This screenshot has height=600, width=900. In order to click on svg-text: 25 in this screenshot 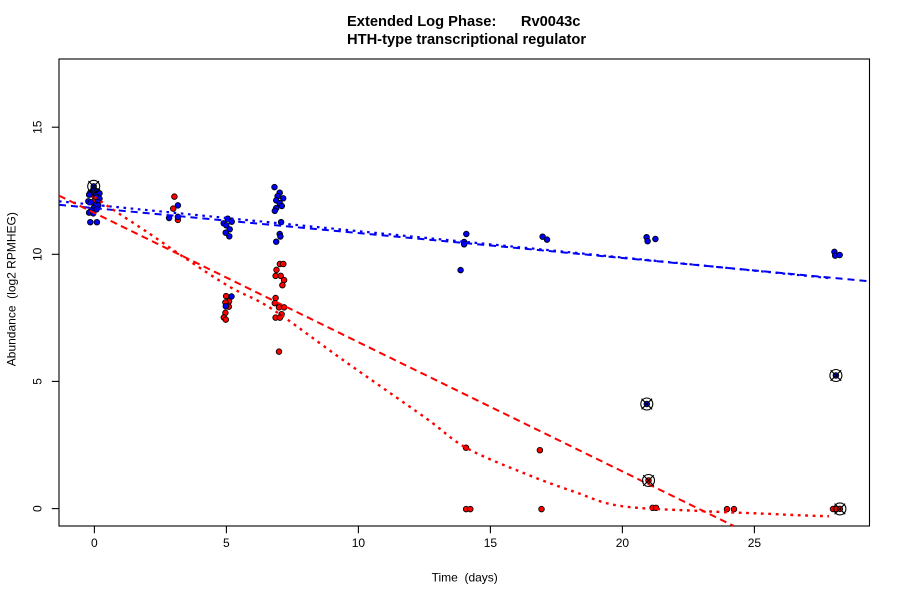, I will do `click(755, 543)`.